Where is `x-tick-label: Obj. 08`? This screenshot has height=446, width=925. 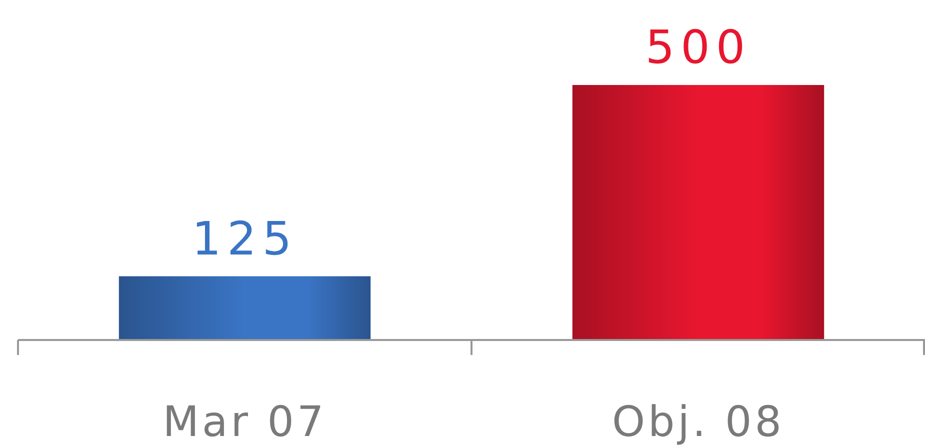
x-tick-label: Obj. 08 is located at coordinates (698, 421).